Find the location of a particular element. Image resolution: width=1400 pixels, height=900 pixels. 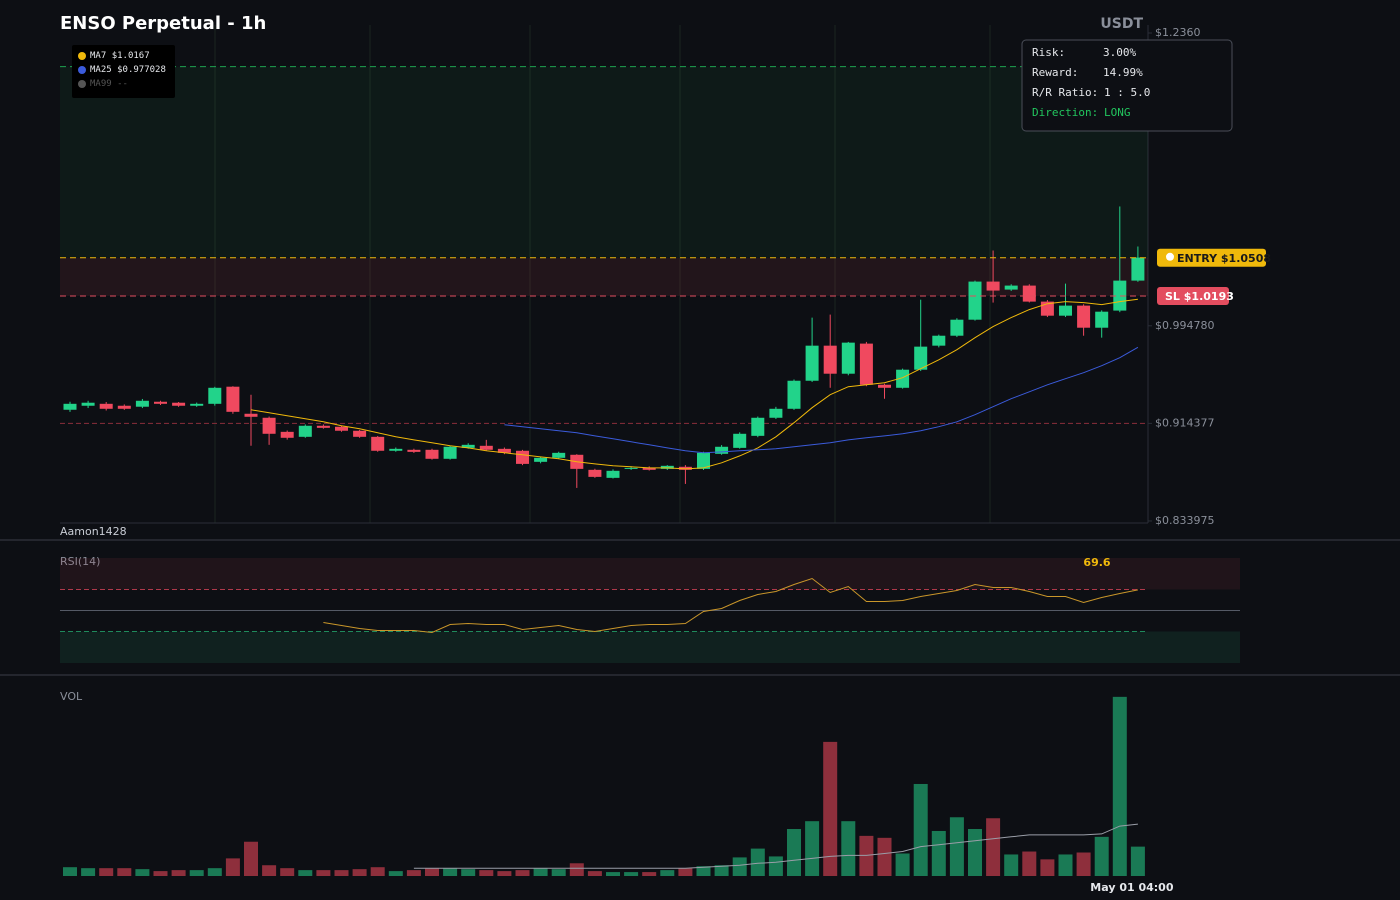

stop-loss-label: SL is located at coordinates (1172, 296).